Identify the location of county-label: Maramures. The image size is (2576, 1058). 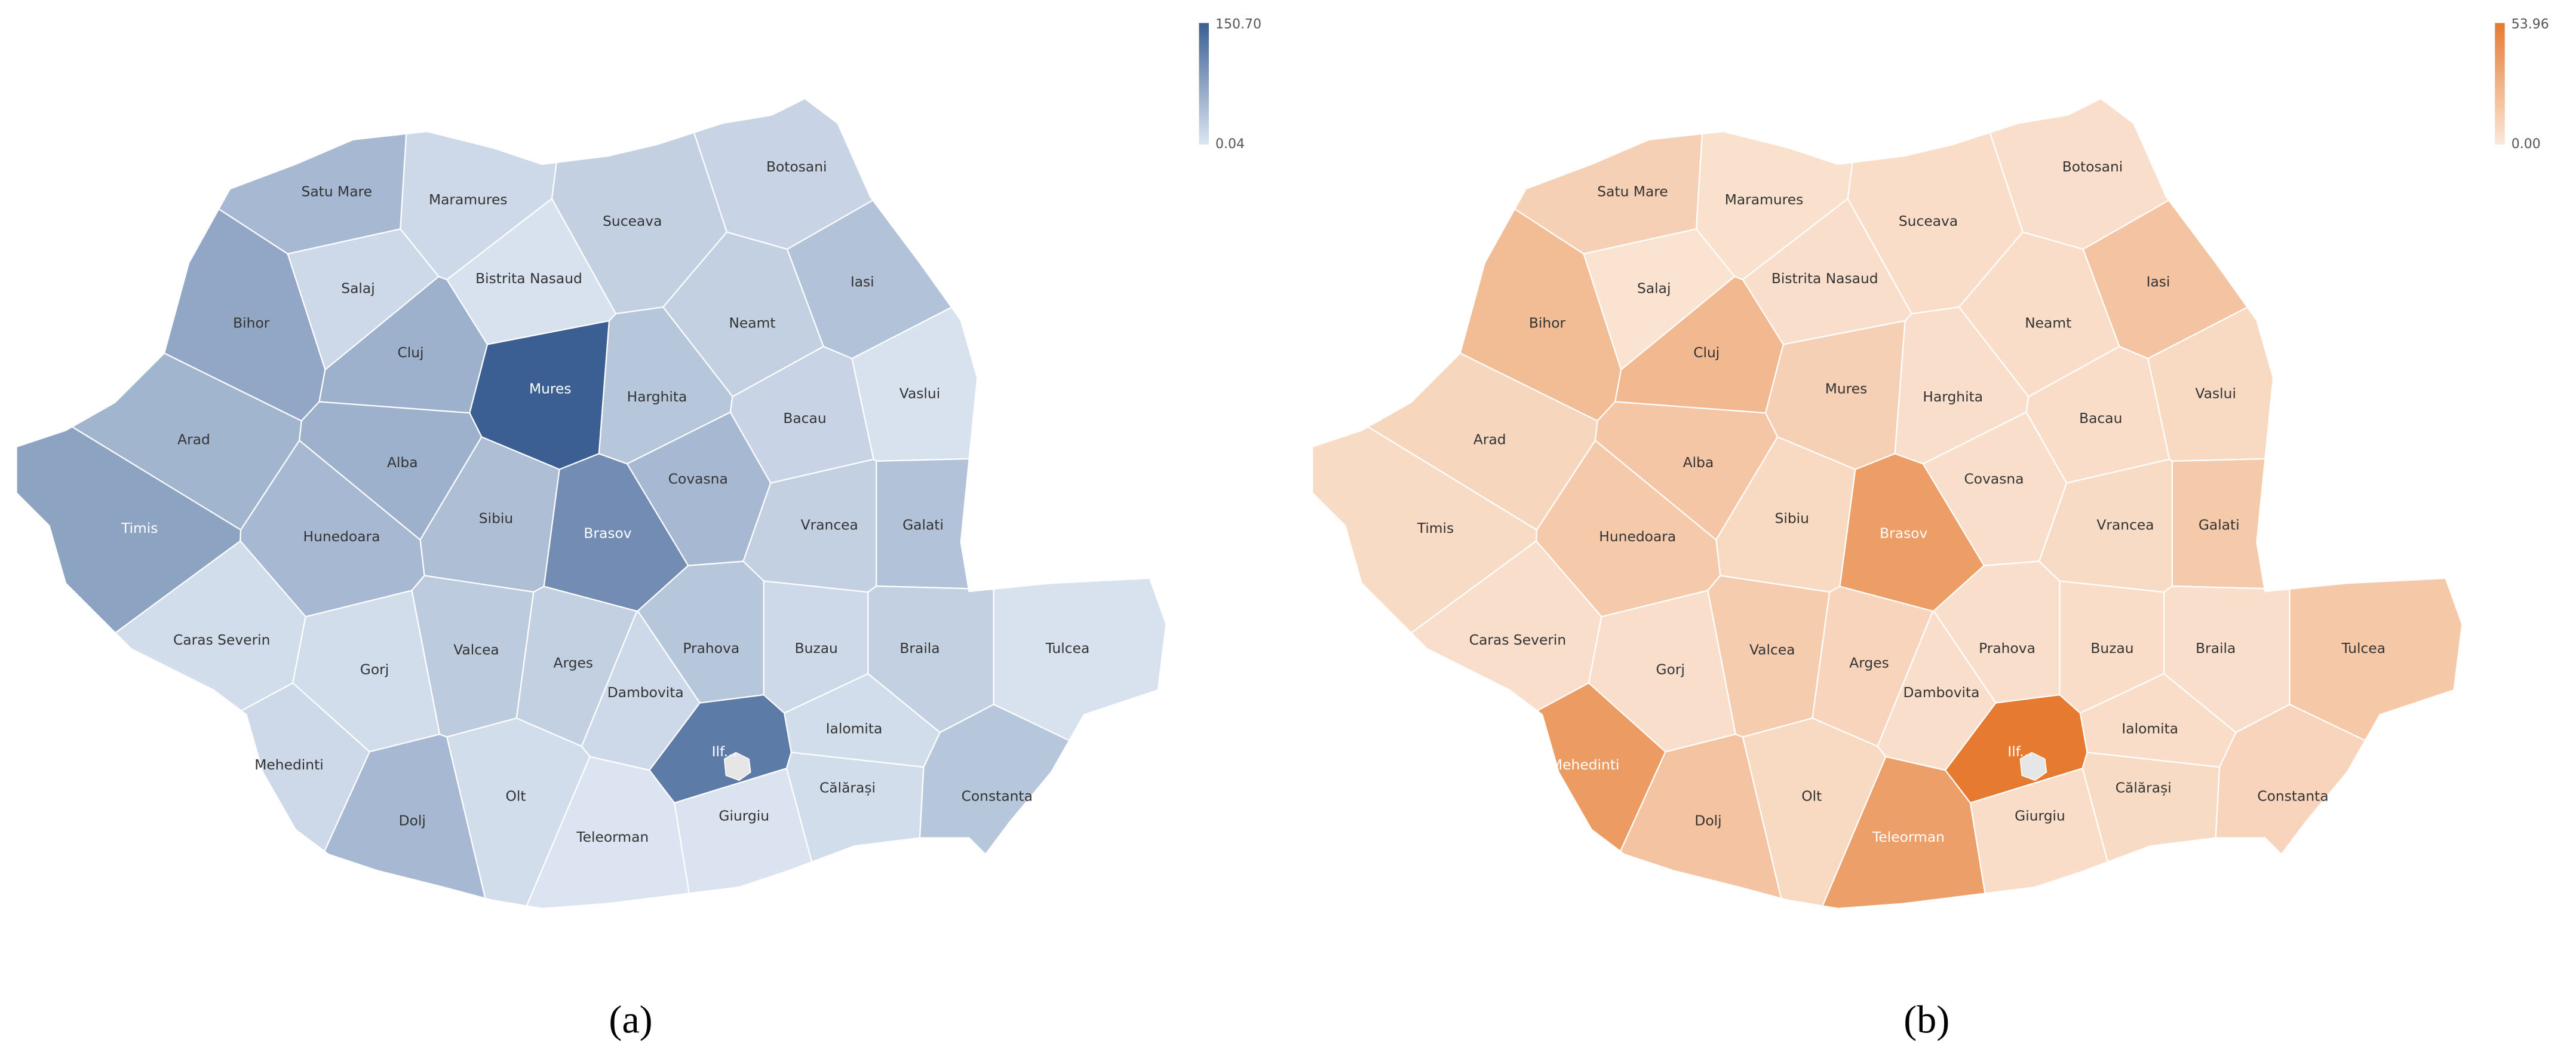
(1764, 199).